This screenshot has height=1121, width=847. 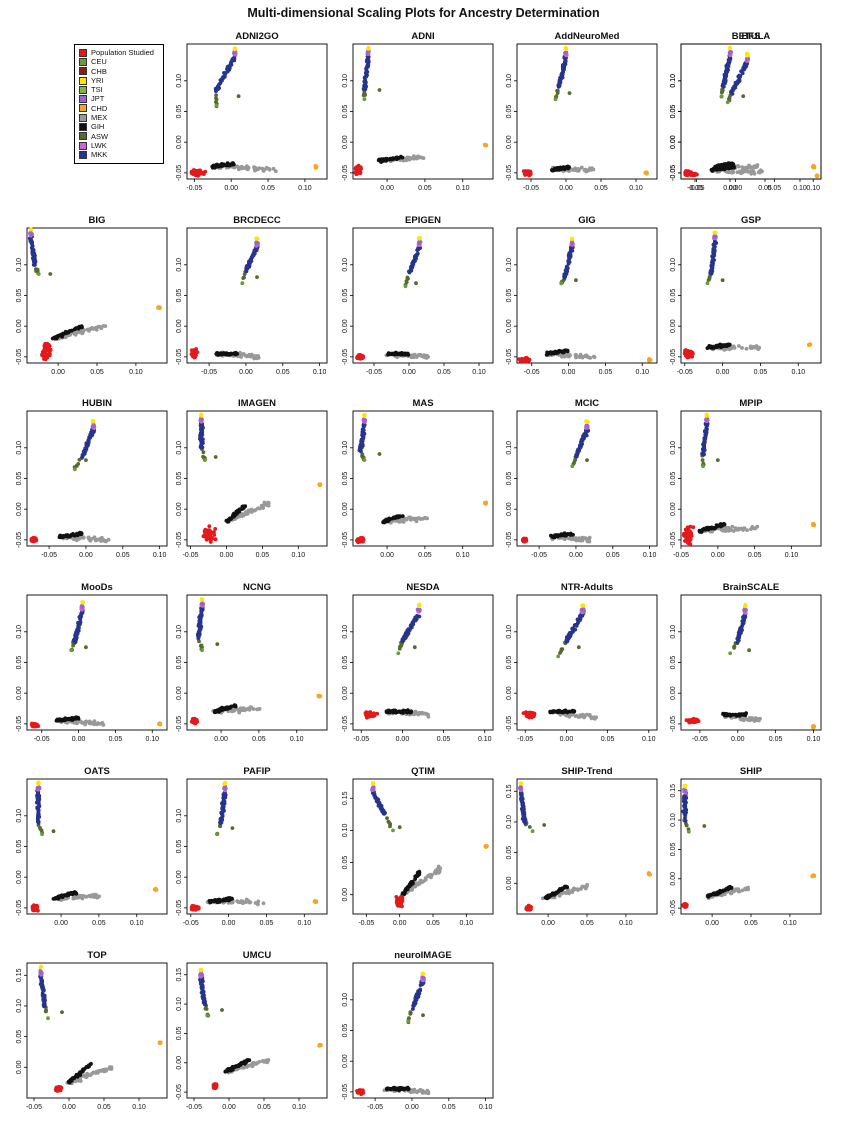 I want to click on panel-title: MCIC, so click(x=587, y=403).